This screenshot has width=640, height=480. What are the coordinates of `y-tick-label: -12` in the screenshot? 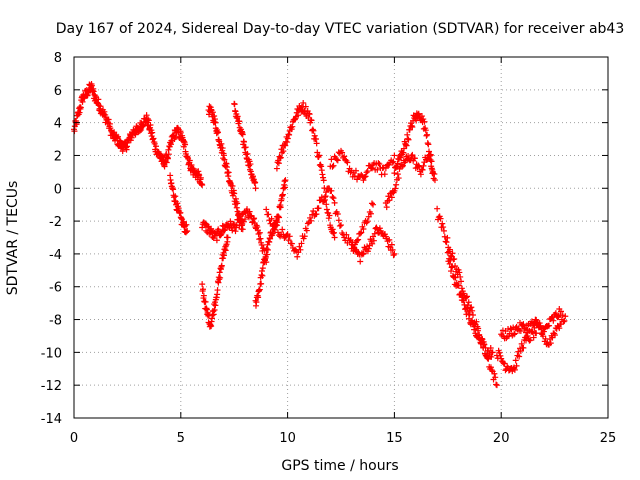 It's located at (51, 386).